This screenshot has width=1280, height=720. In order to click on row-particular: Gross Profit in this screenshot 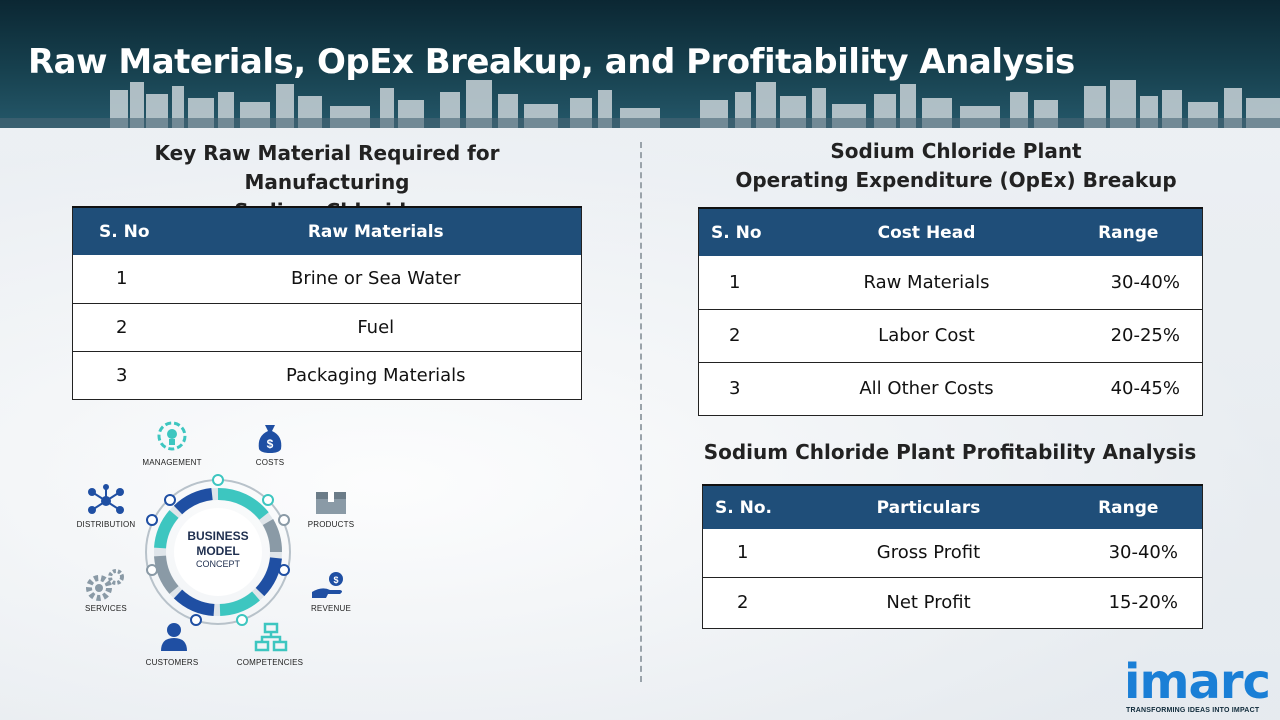, I will do `click(928, 553)`.